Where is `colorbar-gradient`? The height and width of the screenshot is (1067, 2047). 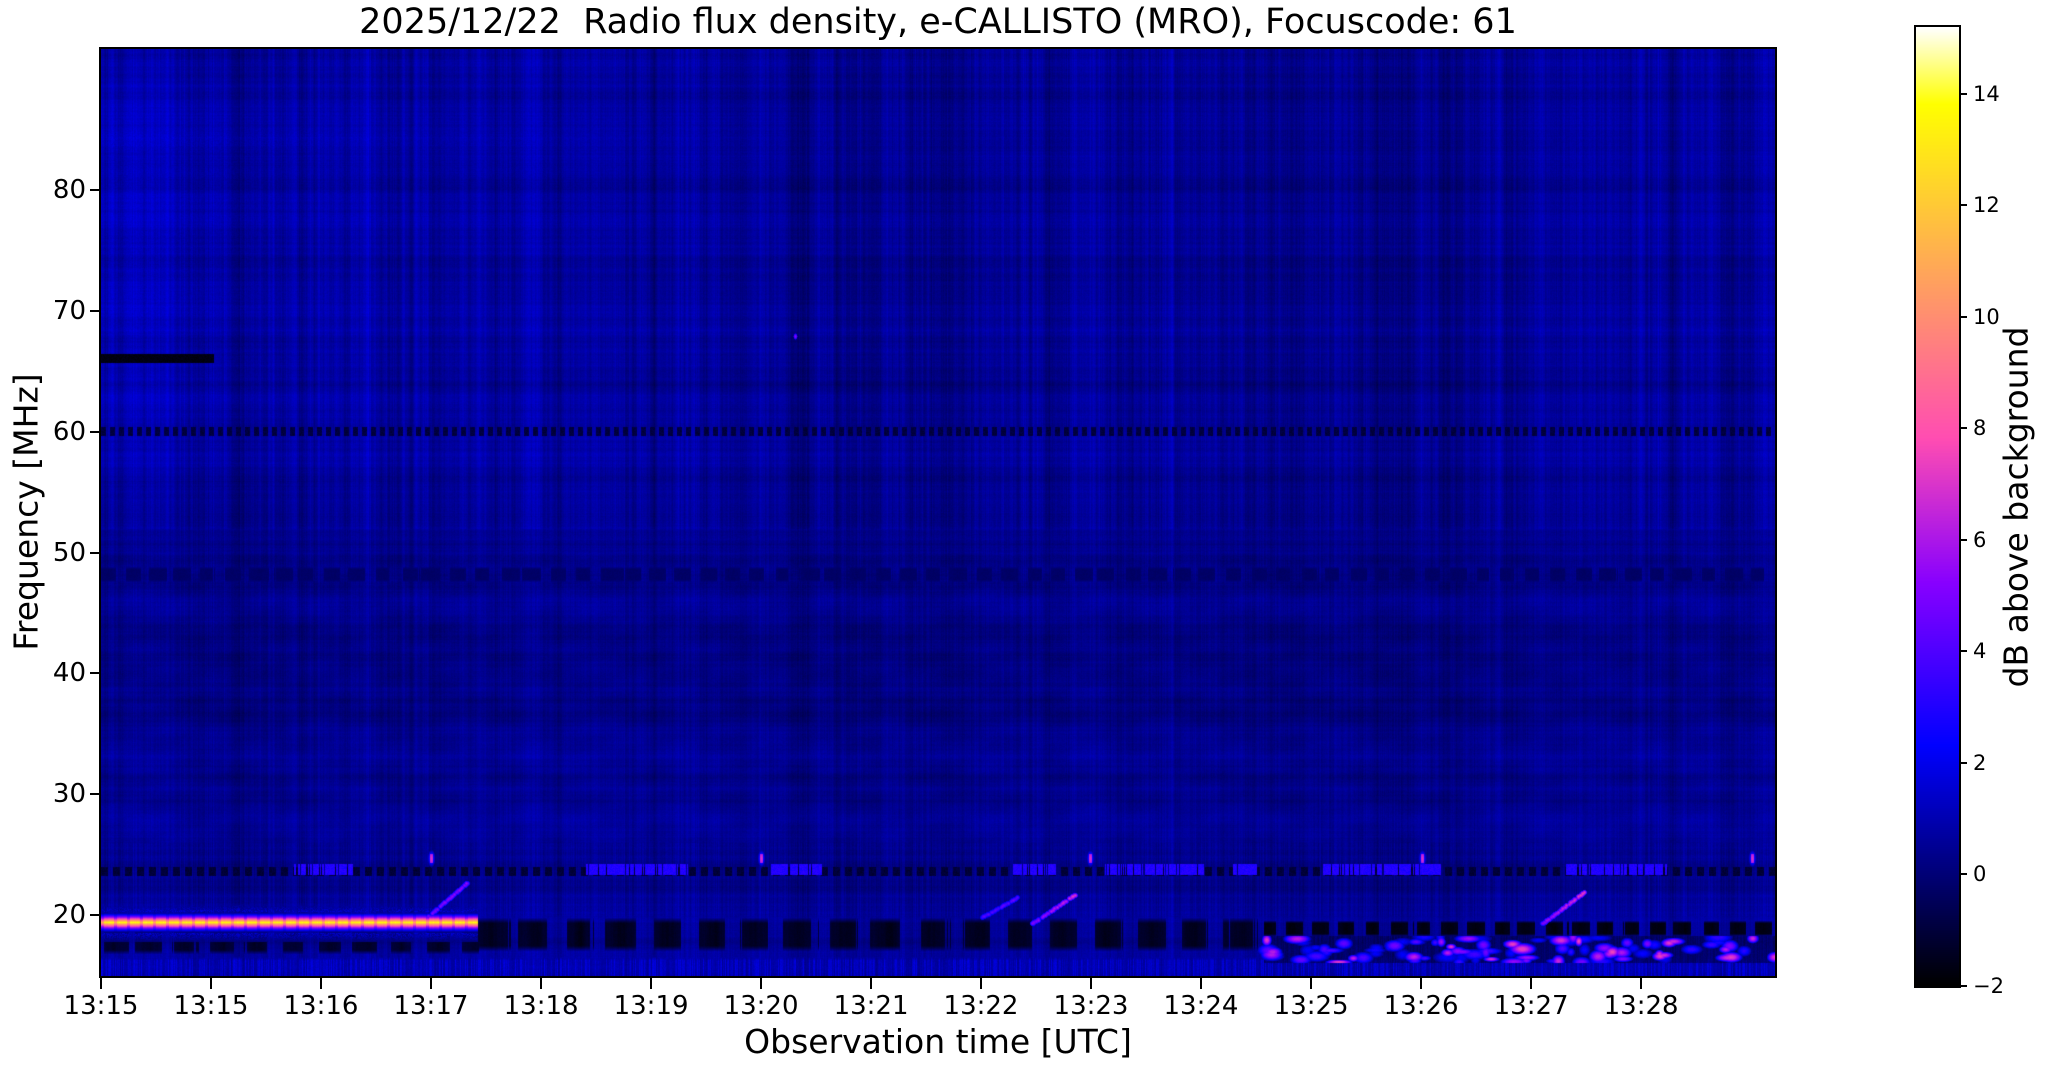 colorbar-gradient is located at coordinates (1937, 506).